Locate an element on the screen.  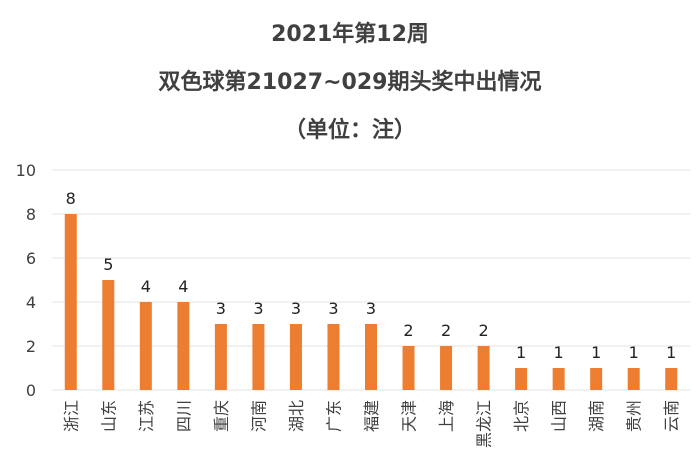
chart-subtitle: 双色球第21027~029期头奖中出情况 is located at coordinates (350, 82).